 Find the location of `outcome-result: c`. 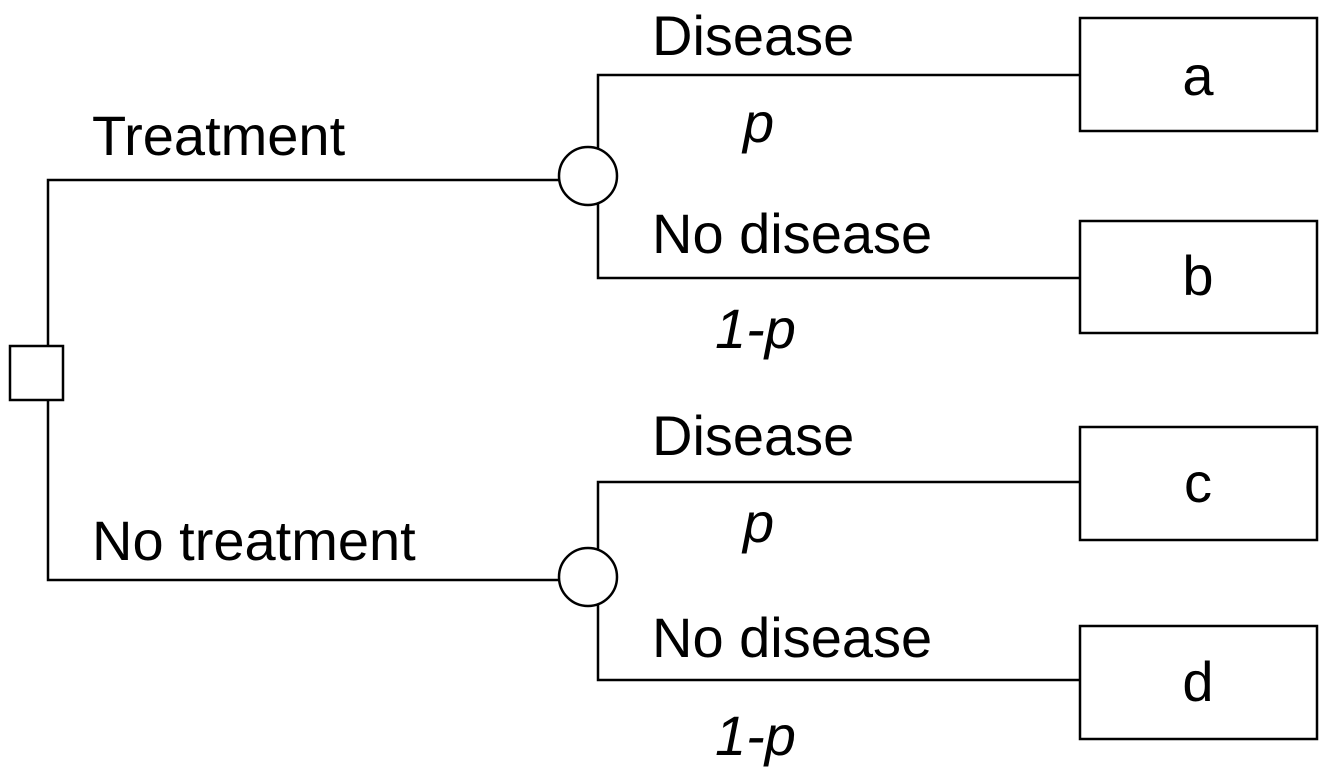

outcome-result: c is located at coordinates (1198, 482).